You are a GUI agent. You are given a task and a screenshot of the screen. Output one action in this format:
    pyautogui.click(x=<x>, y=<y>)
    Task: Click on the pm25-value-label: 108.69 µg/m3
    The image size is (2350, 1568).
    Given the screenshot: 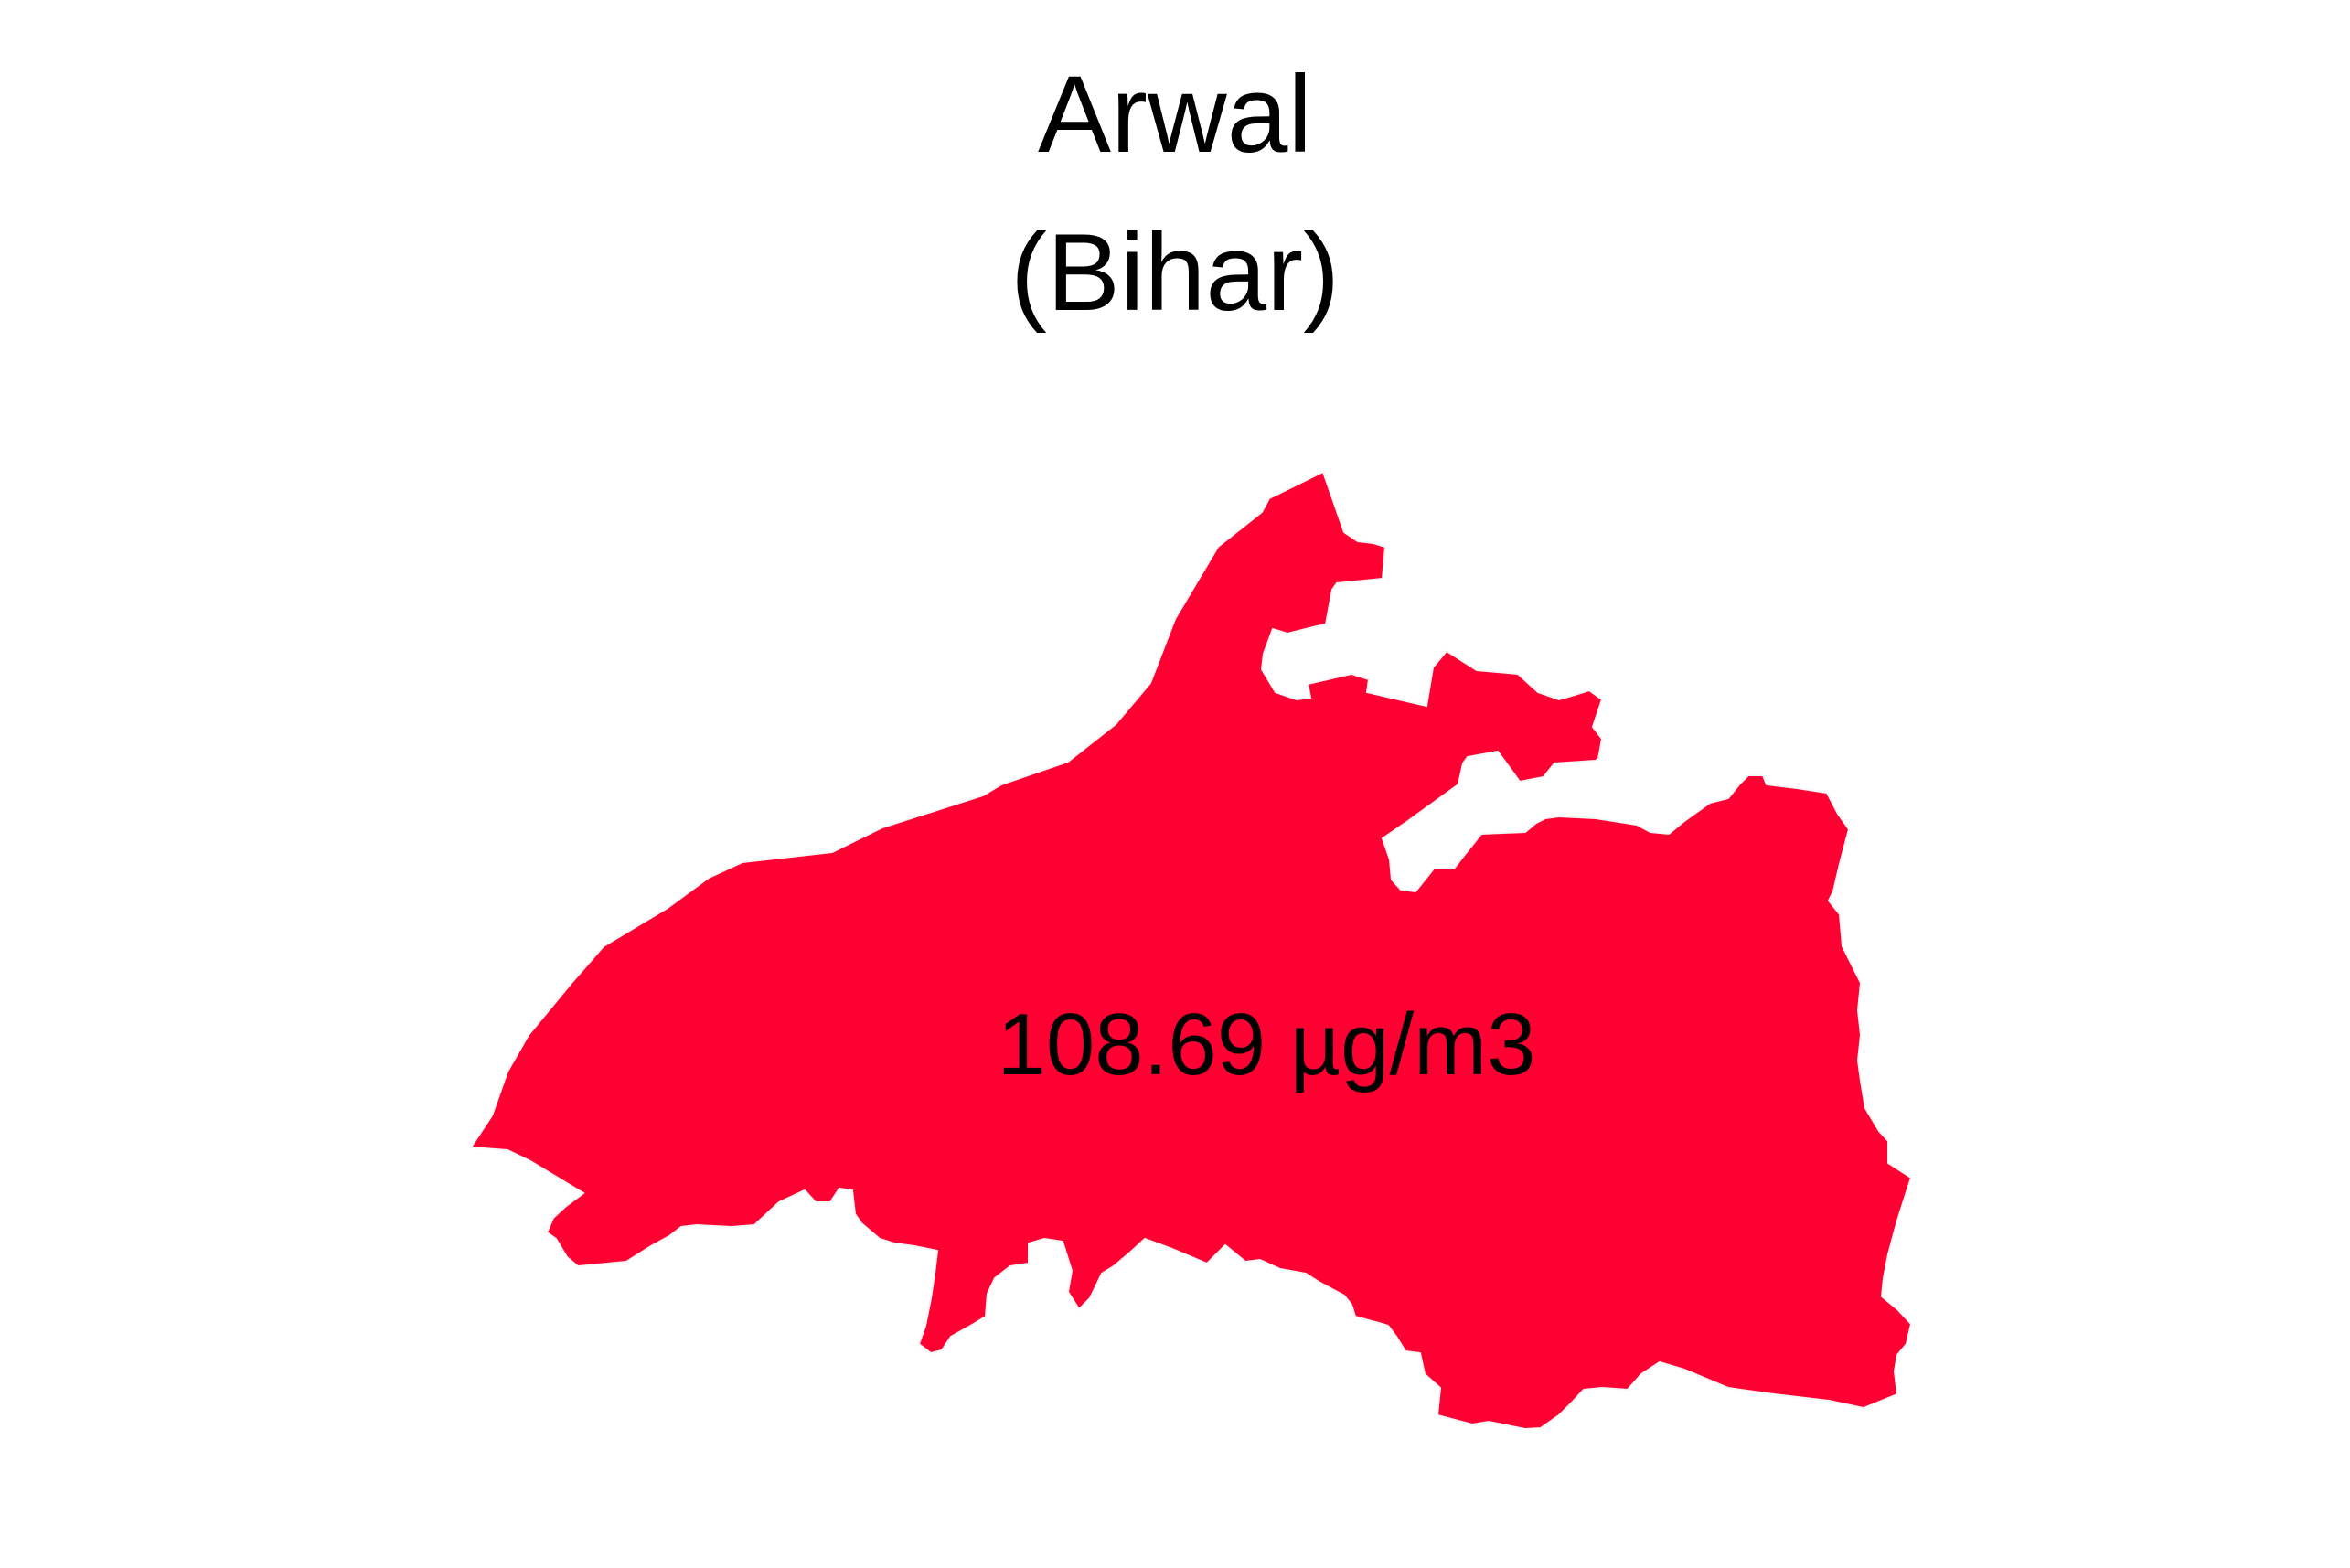 What is the action you would take?
    pyautogui.click(x=1266, y=1044)
    